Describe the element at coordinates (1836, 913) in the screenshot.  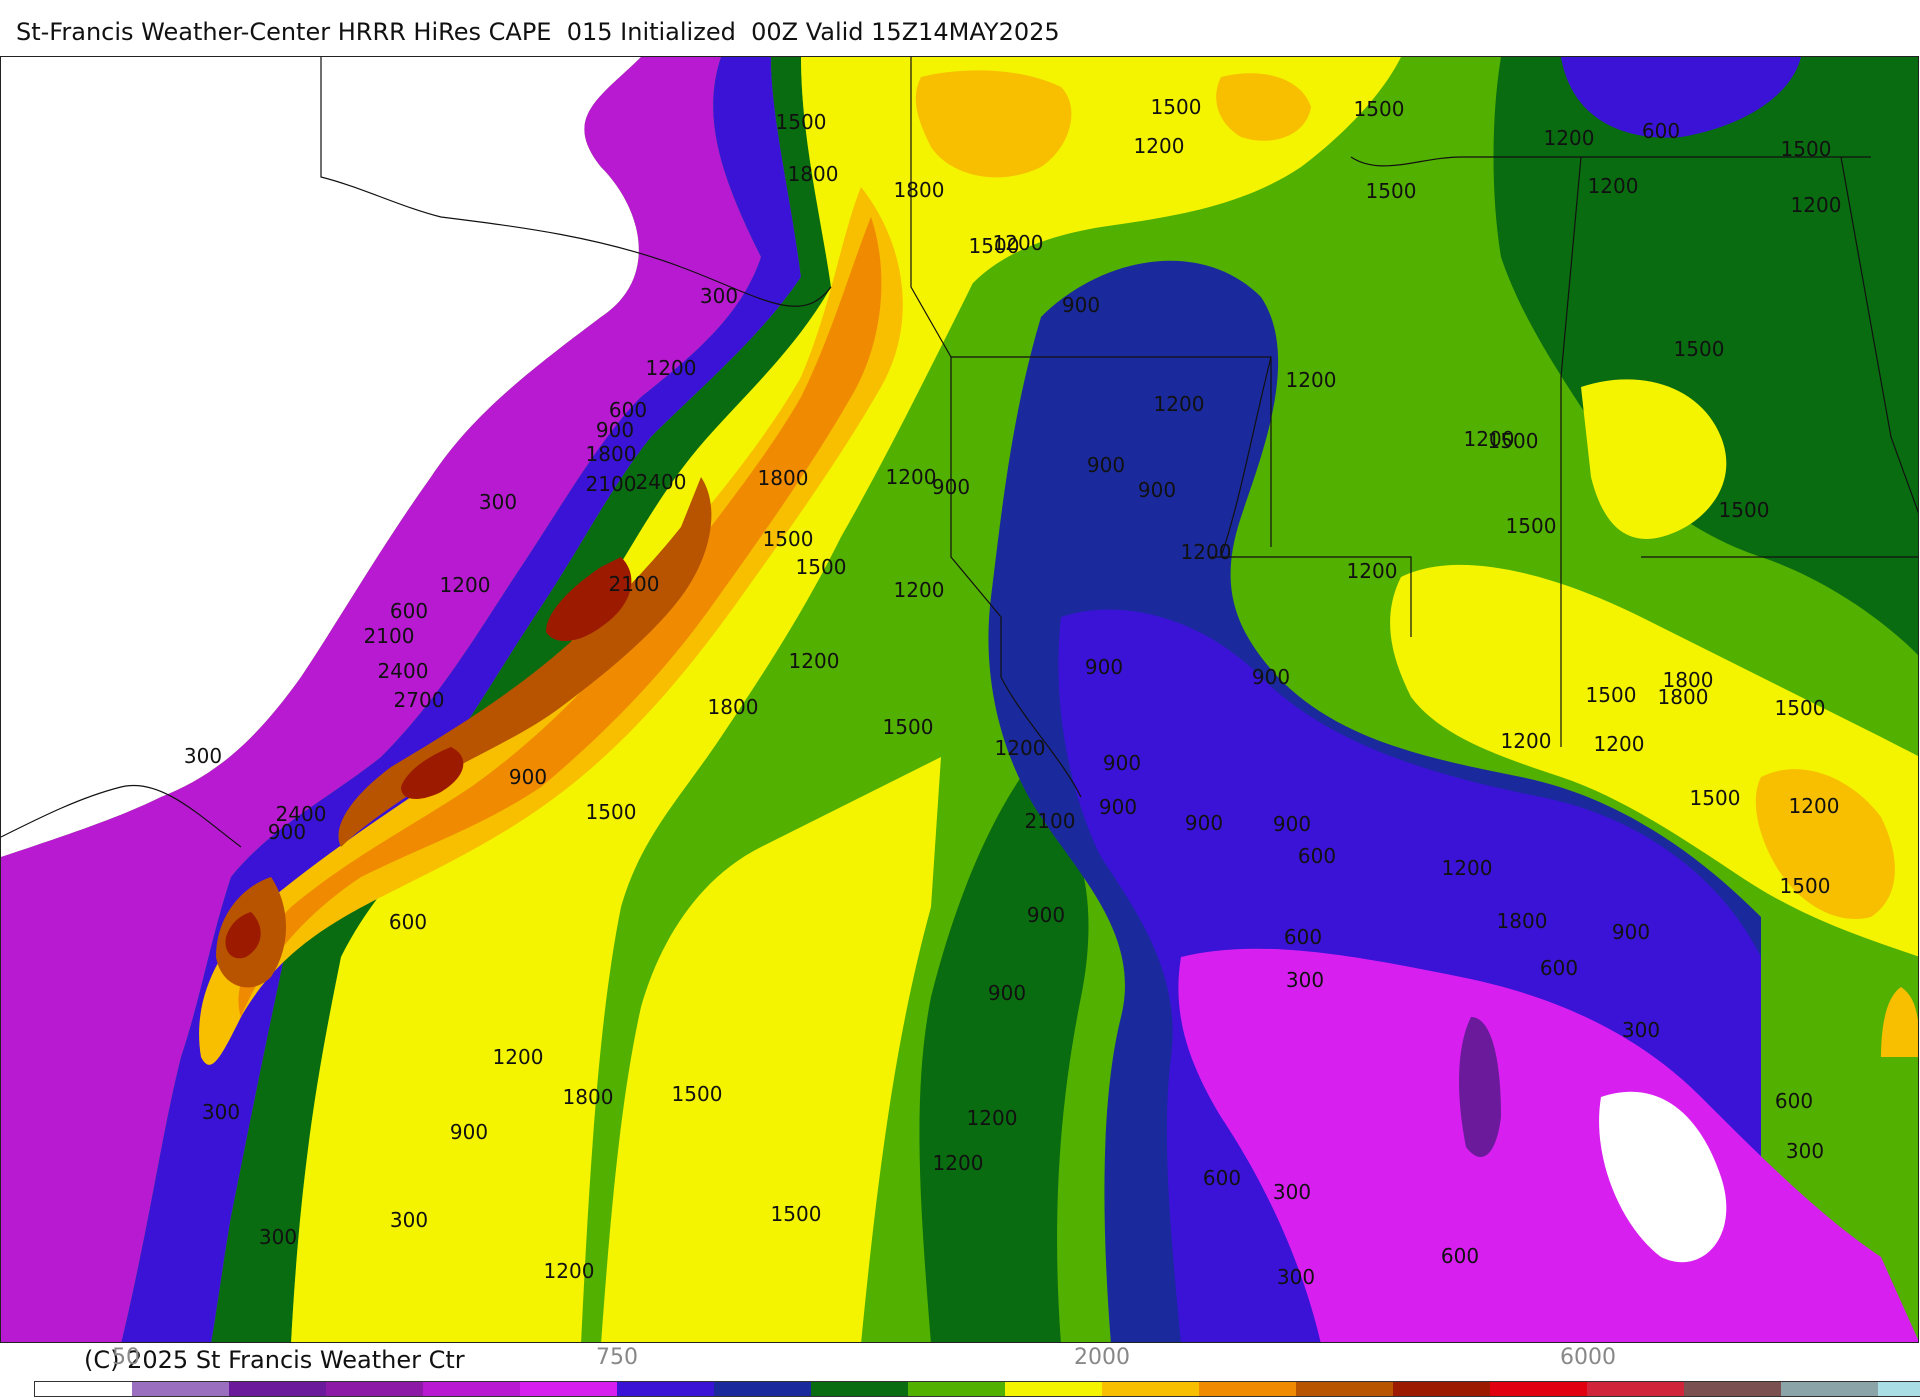
I see `cape-1800-band-east` at that location.